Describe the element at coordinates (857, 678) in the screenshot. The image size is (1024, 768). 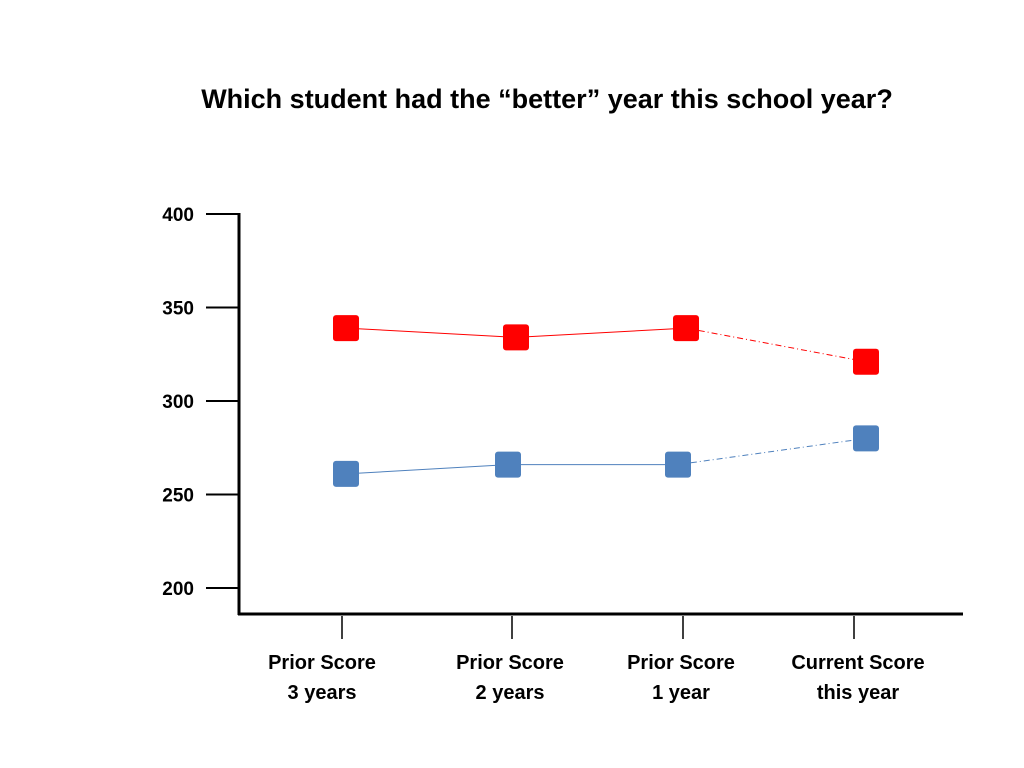
I see `x-category-label: Current Score this year` at that location.